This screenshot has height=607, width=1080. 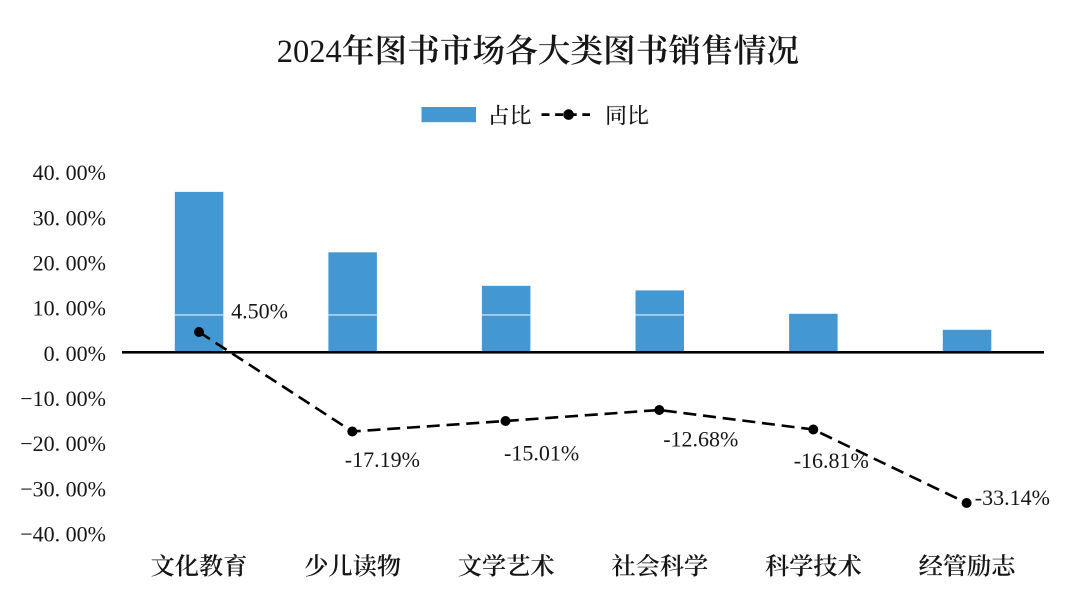 I want to click on svg-text: -15.01%, so click(x=541, y=452).